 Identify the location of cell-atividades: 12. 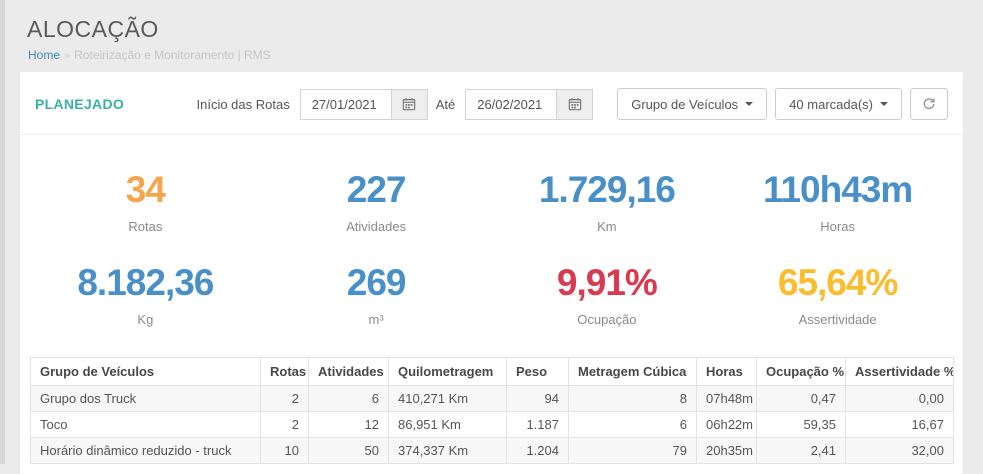
(348, 424).